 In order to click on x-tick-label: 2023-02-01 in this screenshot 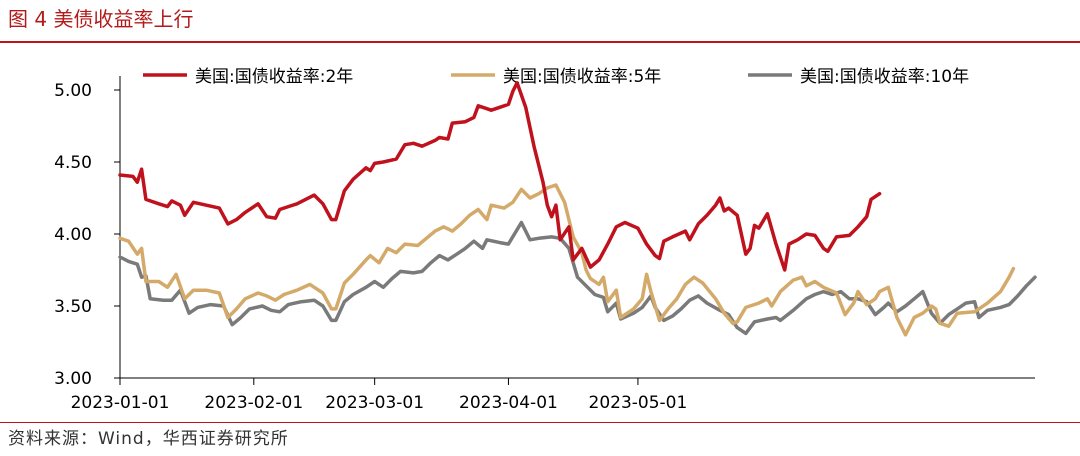, I will do `click(253, 403)`.